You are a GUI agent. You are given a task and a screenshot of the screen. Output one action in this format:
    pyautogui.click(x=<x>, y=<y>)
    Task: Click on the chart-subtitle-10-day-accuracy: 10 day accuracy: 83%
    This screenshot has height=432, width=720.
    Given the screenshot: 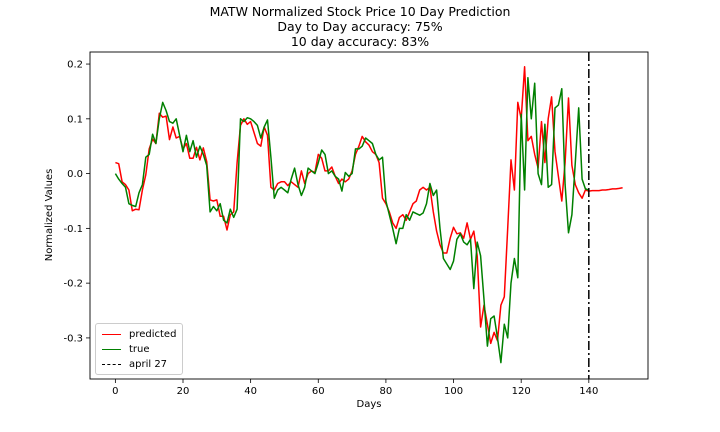 What is the action you would take?
    pyautogui.click(x=360, y=41)
    